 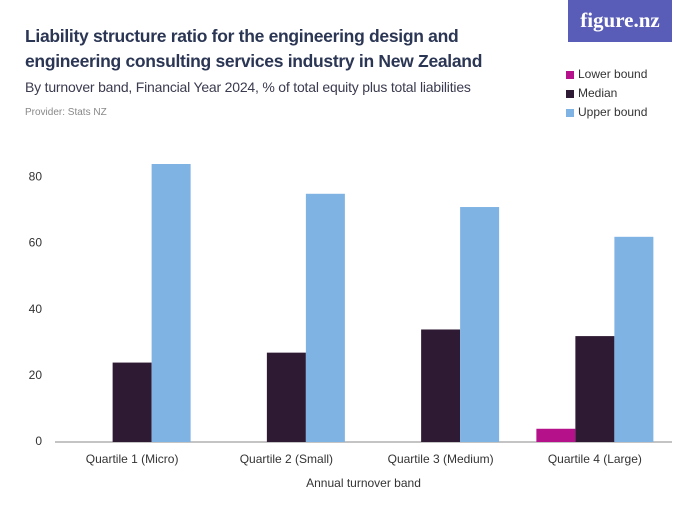 What do you see at coordinates (441, 459) in the screenshot?
I see `x-tick-label: Quartile 3 (Medium)` at bounding box center [441, 459].